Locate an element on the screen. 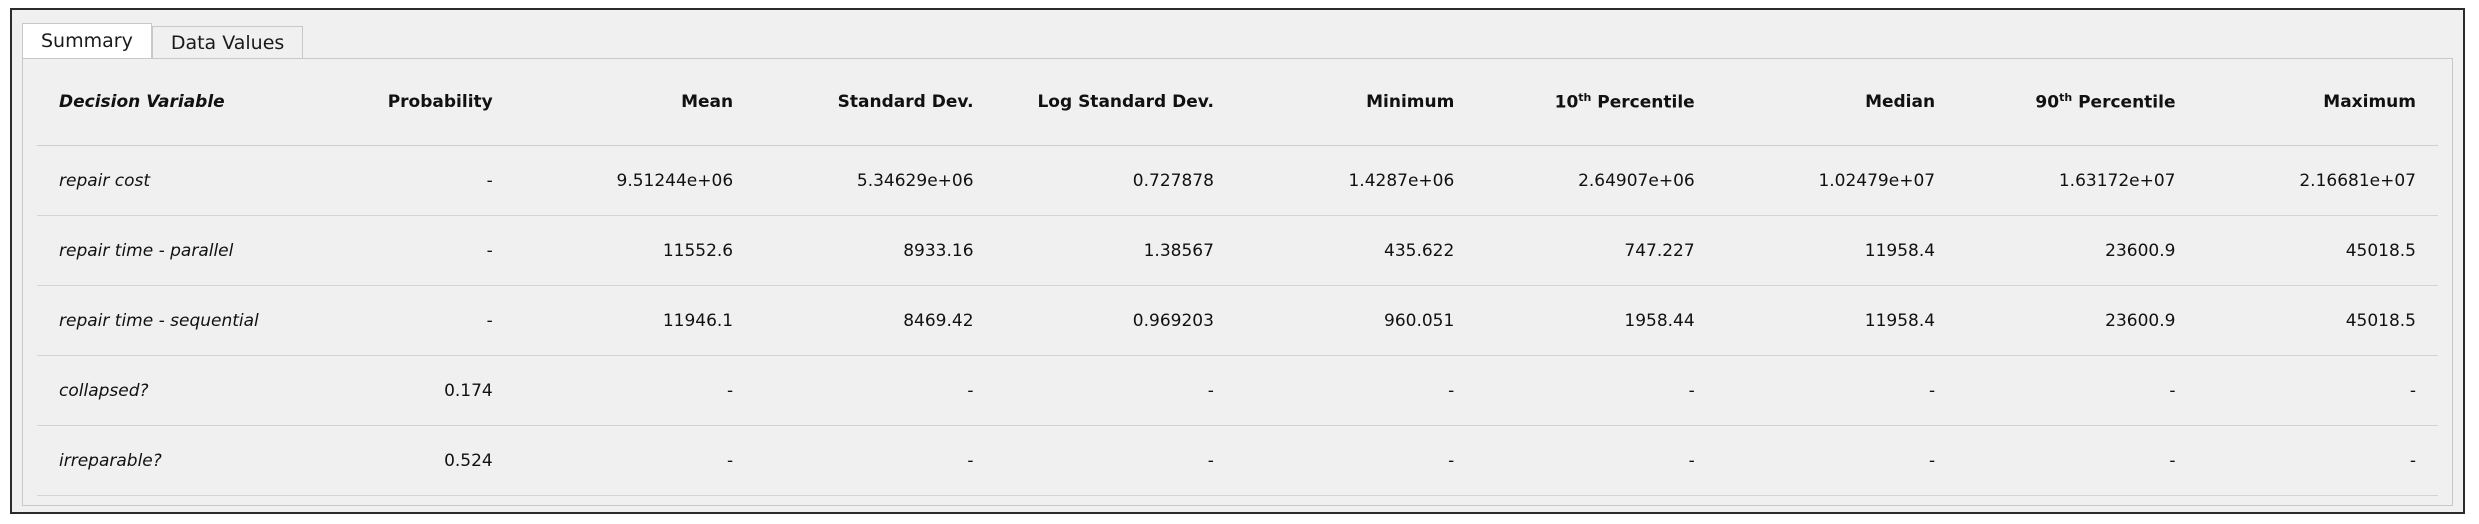 The height and width of the screenshot is (524, 2479). value-cell: 0.174 is located at coordinates (394, 390).